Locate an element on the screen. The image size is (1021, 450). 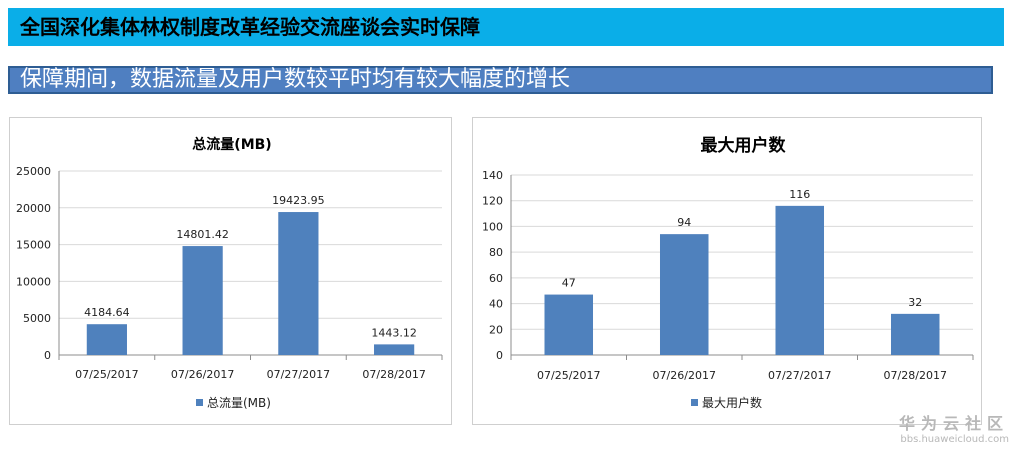
data-label: 94 is located at coordinates (684, 222).